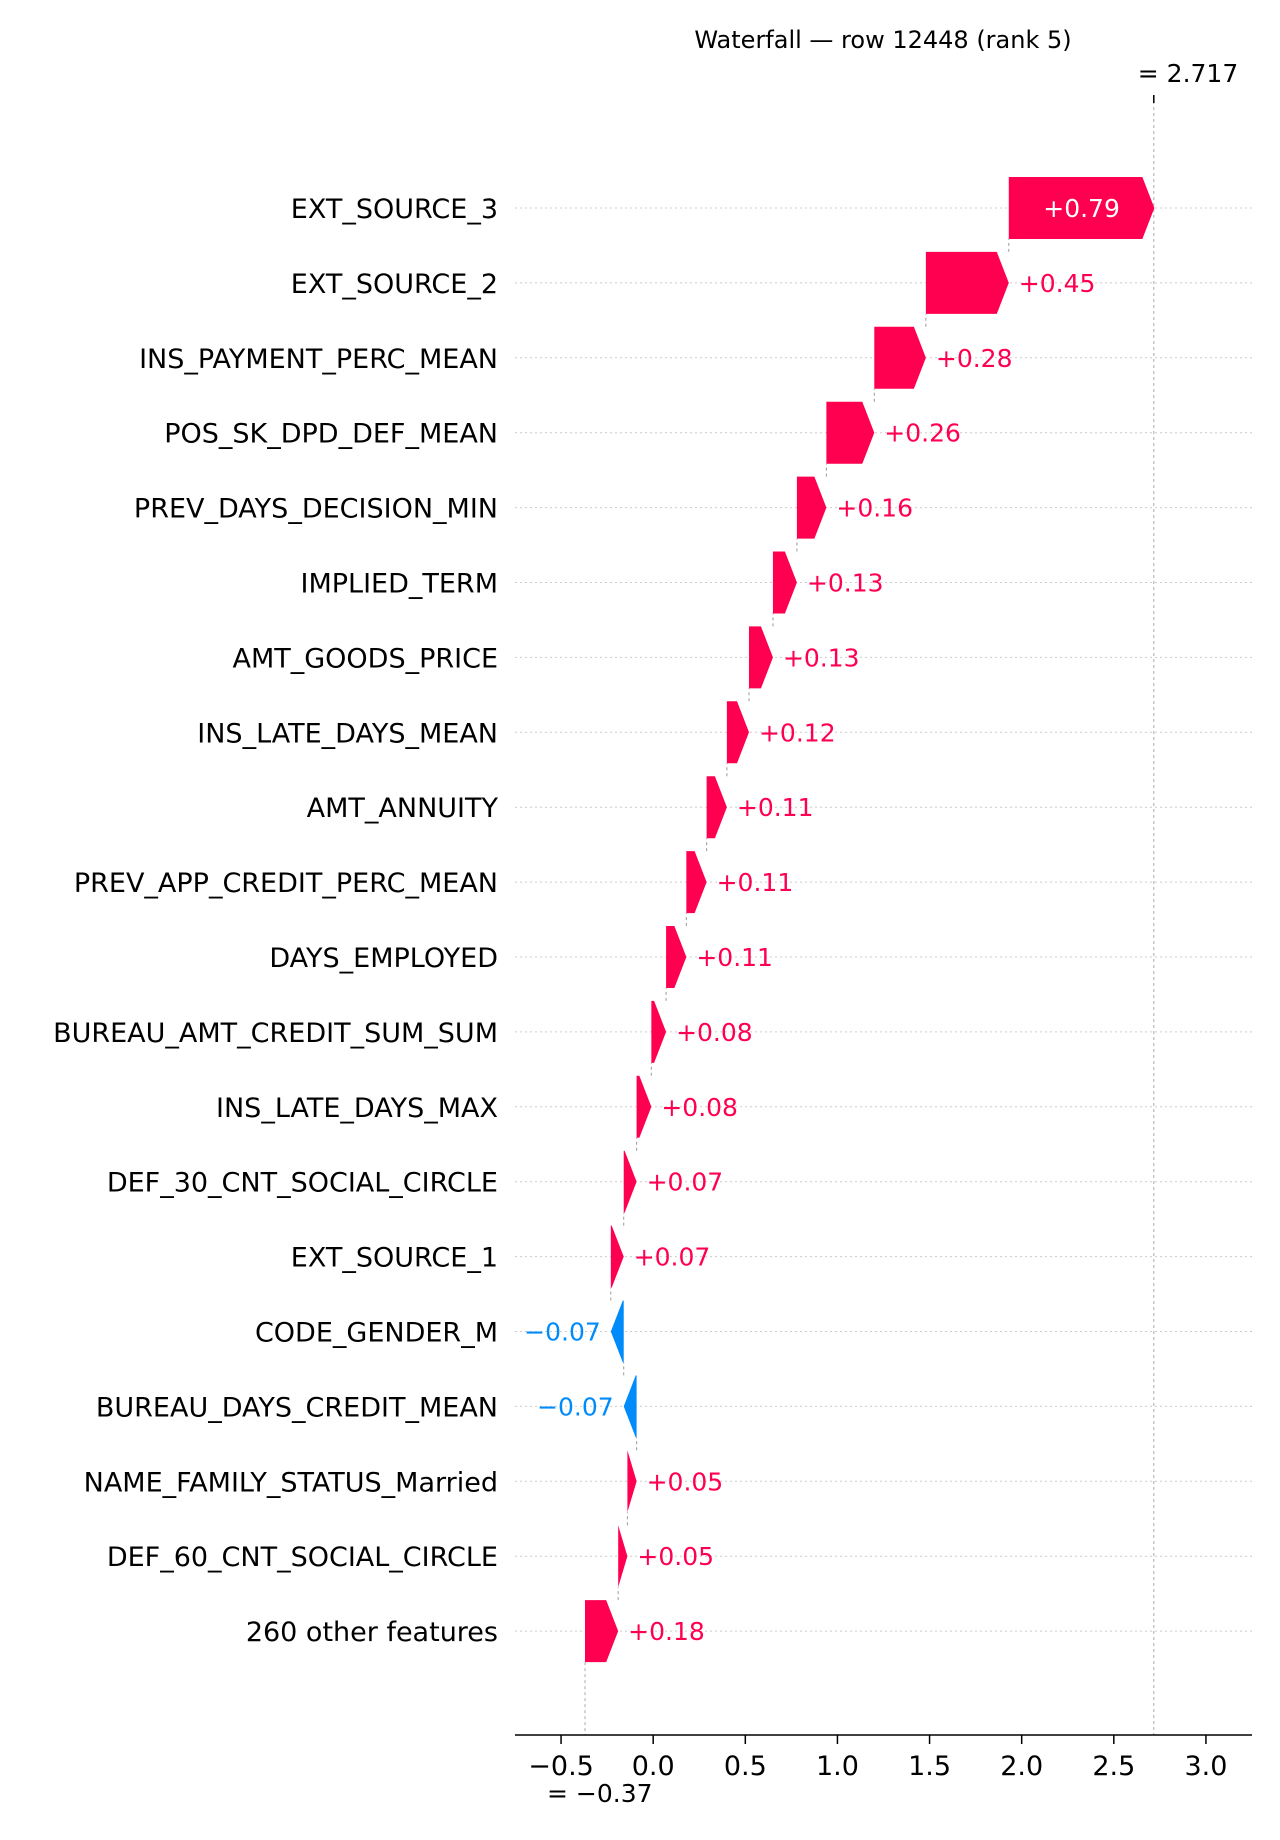  What do you see at coordinates (297, 1407) in the screenshot?
I see `feature-label: BUREAU_DAYS_CREDIT_MEAN` at bounding box center [297, 1407].